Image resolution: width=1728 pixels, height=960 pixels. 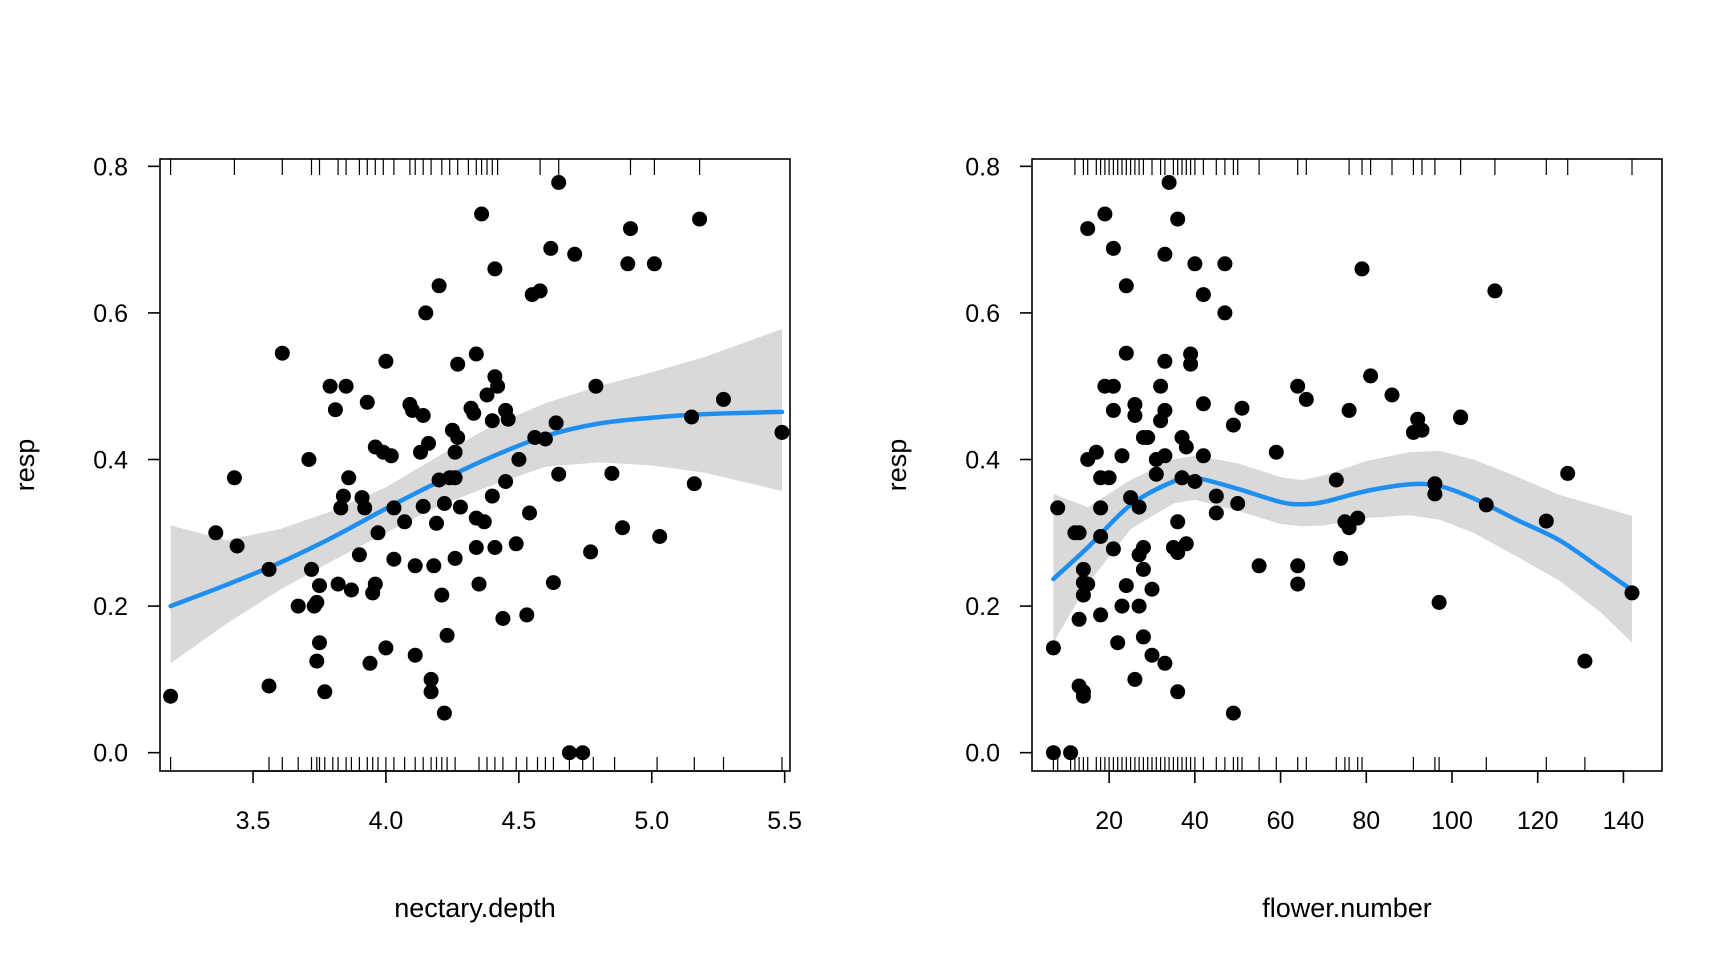 I want to click on y-tick-label: 0.0, so click(x=110, y=754).